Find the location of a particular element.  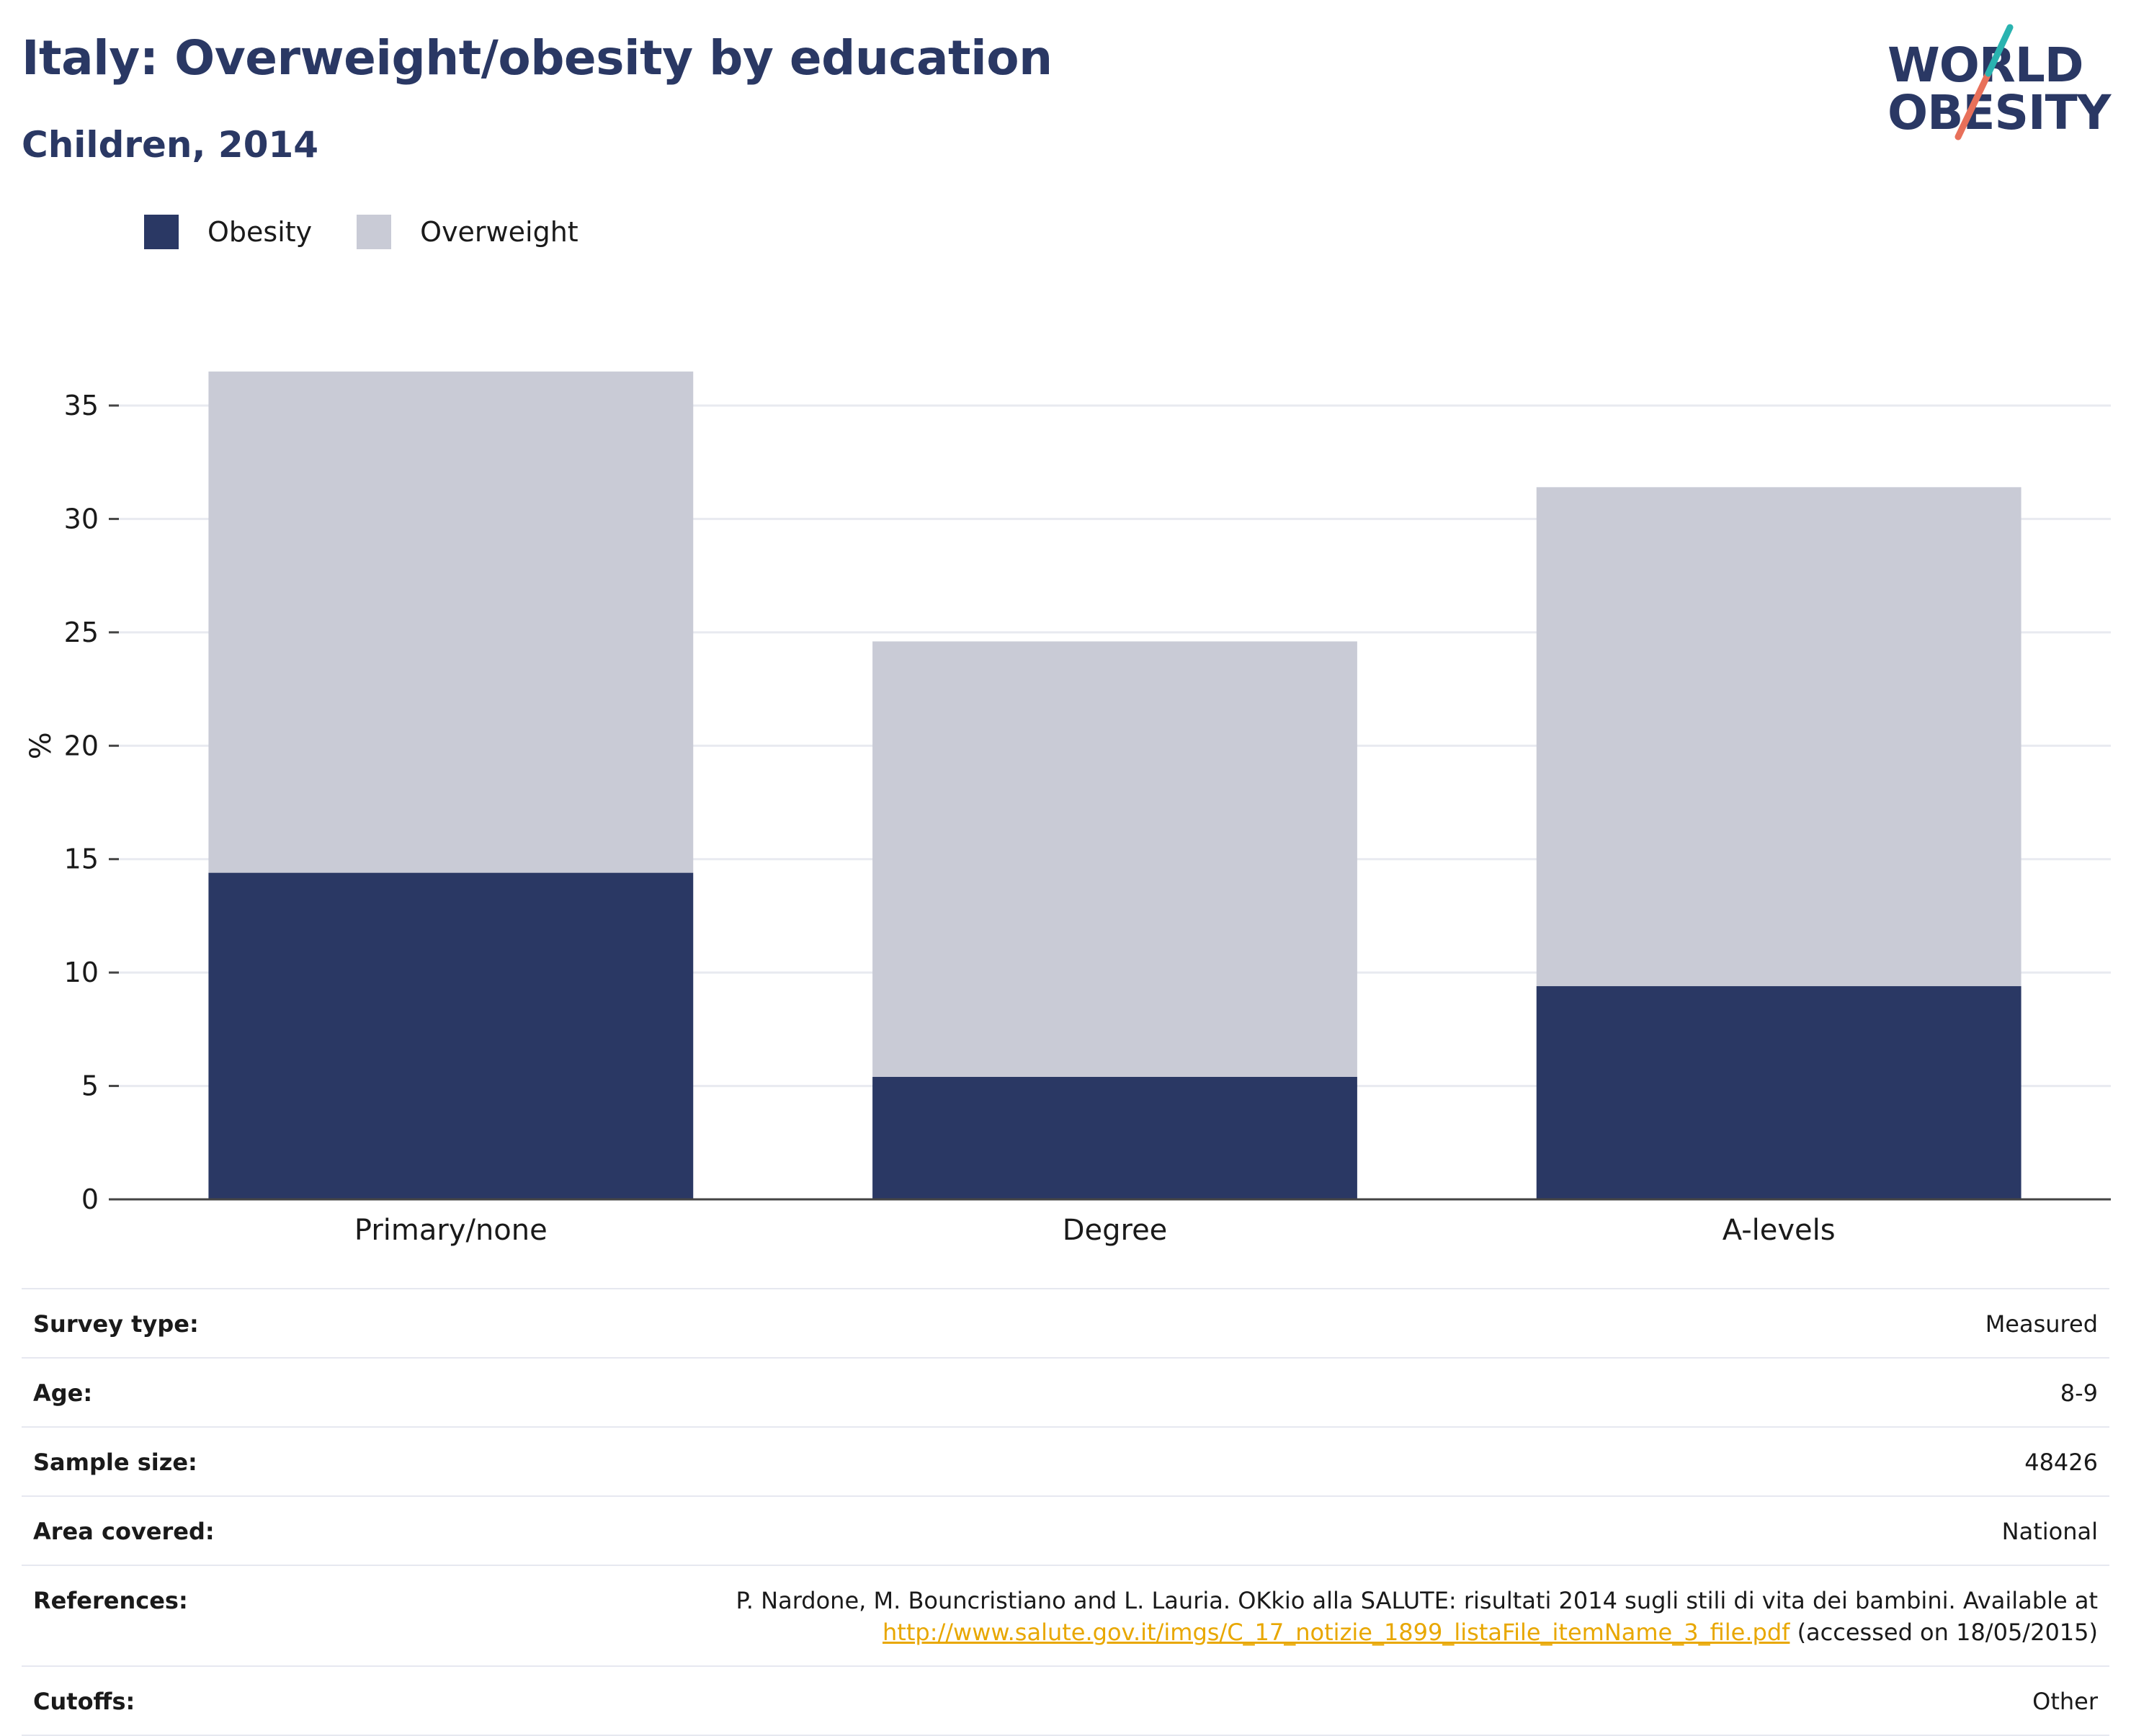

world-obesity-logo: WORLD OBESITY is located at coordinates (1995, 86).